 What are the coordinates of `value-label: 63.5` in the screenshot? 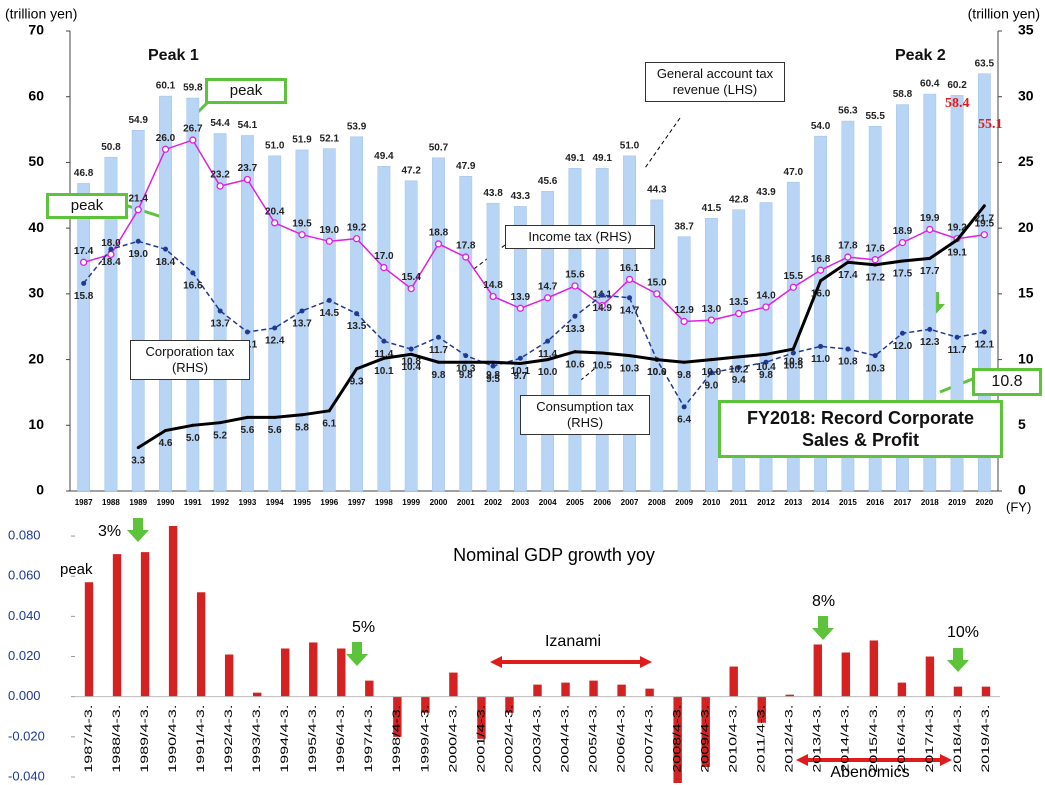 It's located at (985, 63).